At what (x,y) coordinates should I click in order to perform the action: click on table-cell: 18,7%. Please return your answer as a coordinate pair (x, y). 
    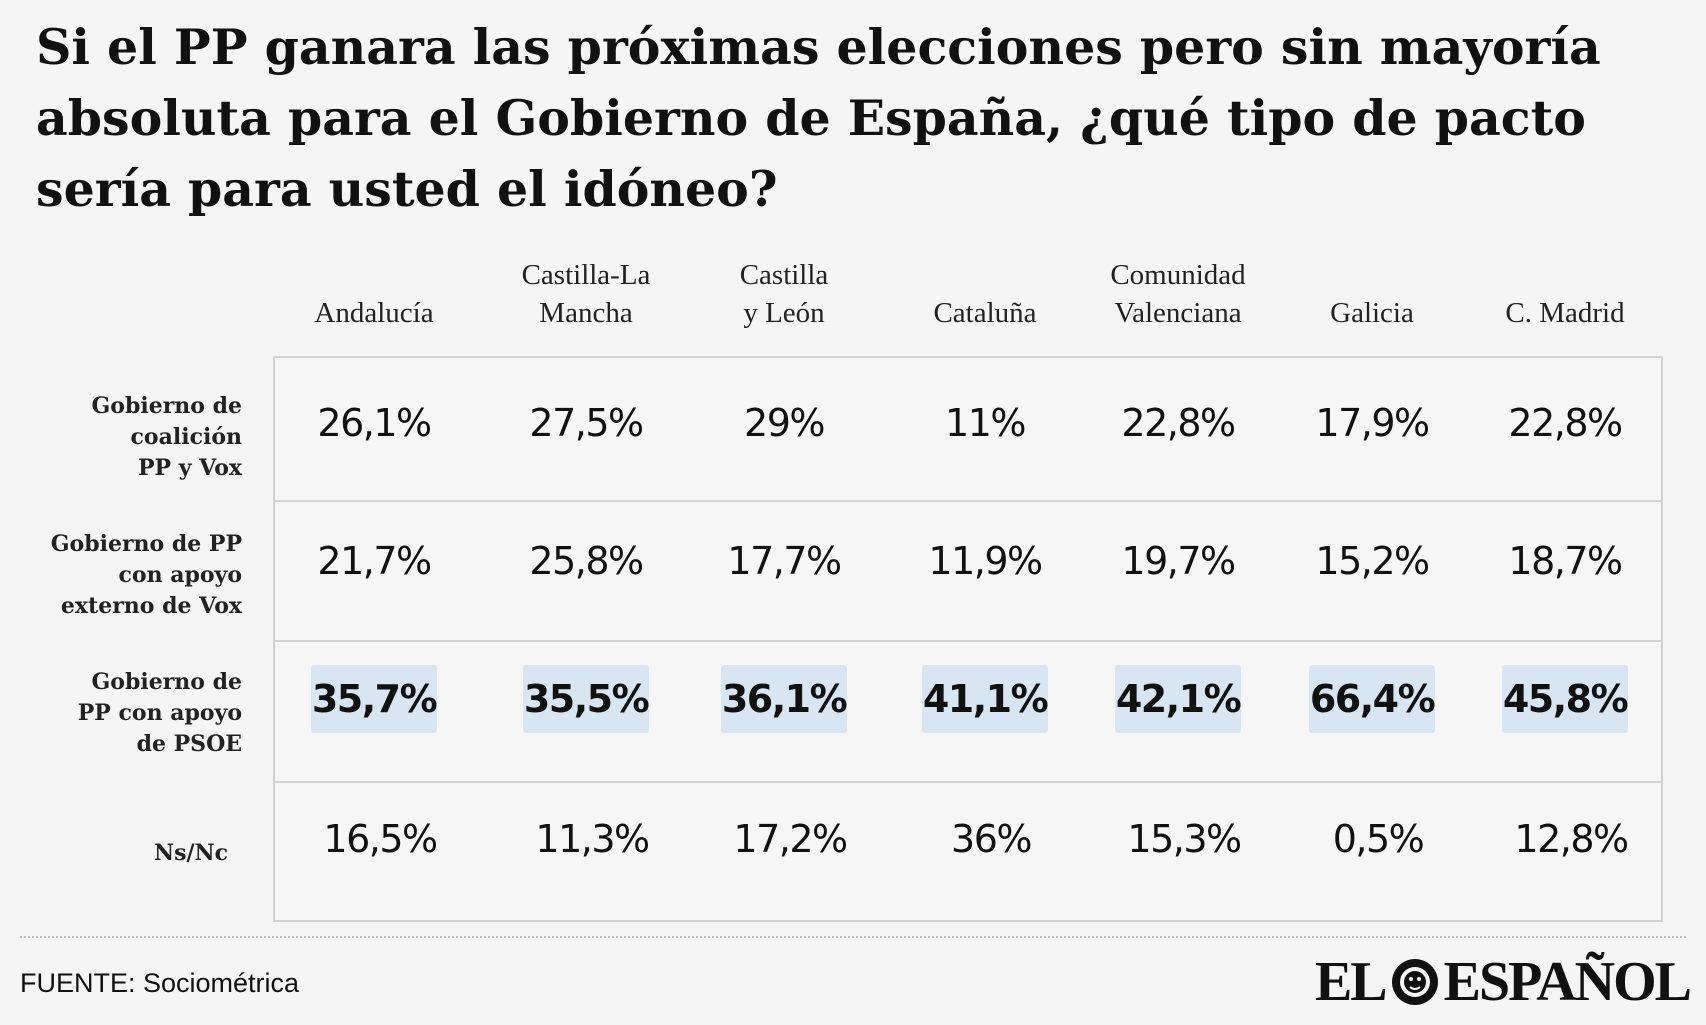
    Looking at the image, I should click on (1565, 561).